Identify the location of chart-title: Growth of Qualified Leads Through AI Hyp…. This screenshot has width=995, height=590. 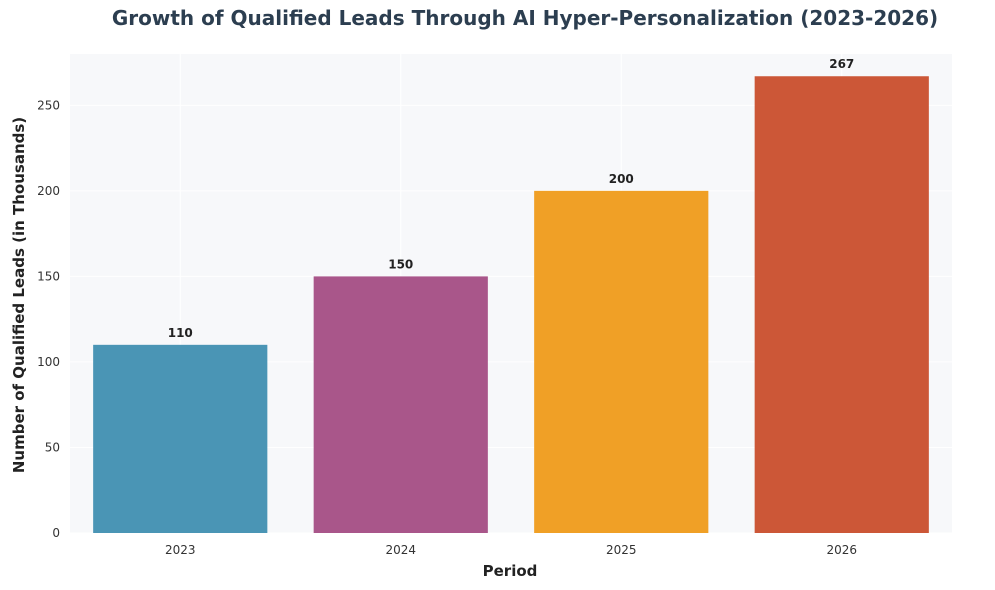
(525, 18).